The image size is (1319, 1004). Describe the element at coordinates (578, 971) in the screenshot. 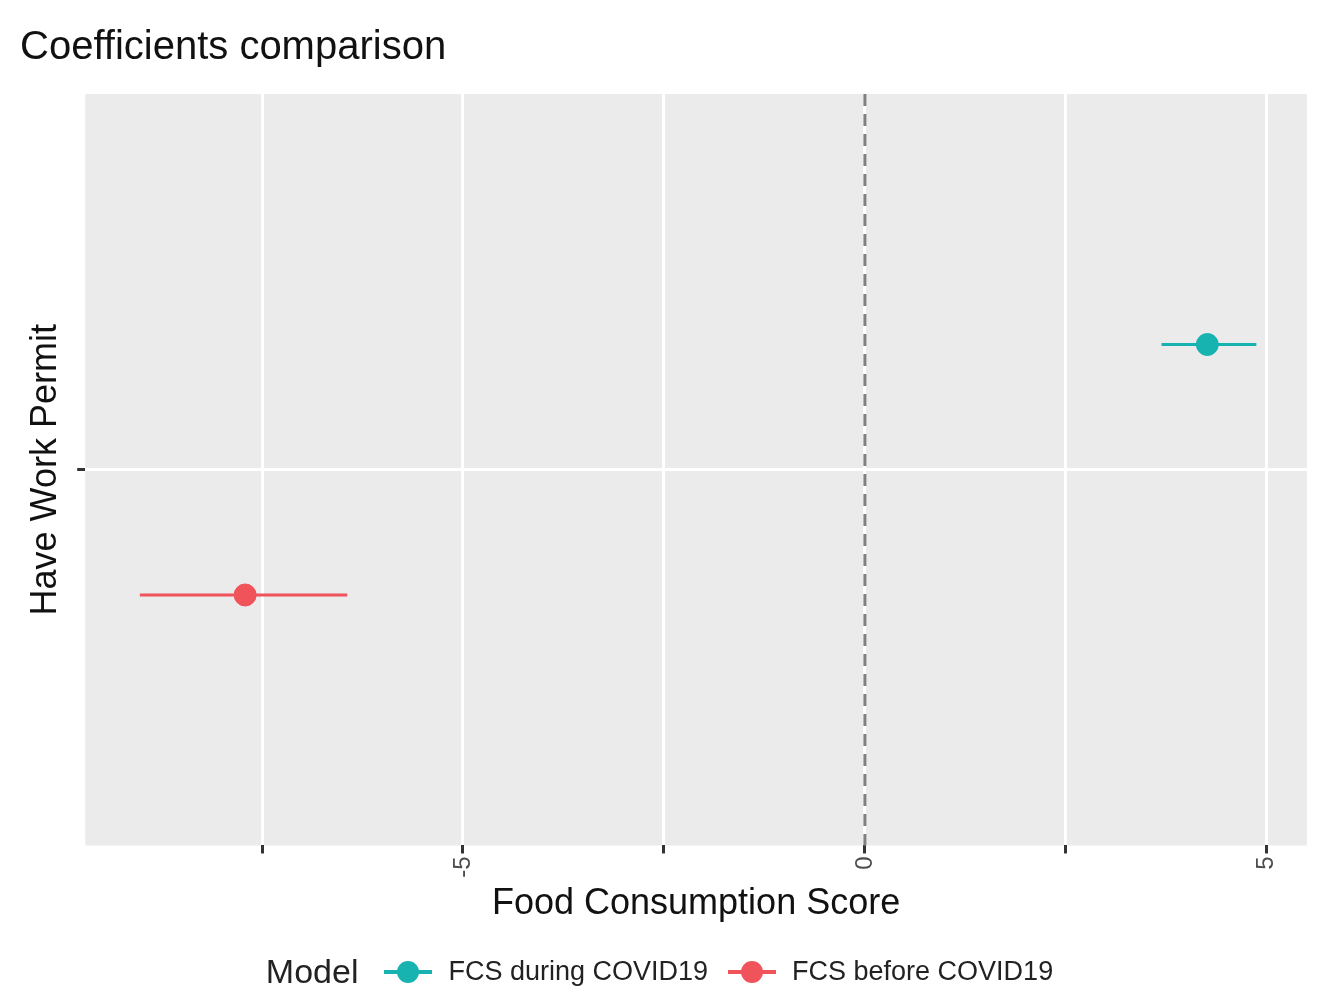

I see `legend-label: FCS during COVID19` at that location.